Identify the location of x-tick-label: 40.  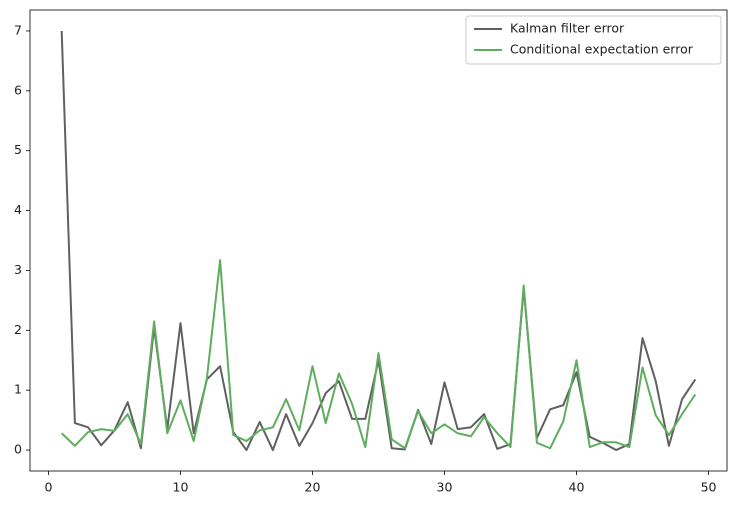
(577, 487).